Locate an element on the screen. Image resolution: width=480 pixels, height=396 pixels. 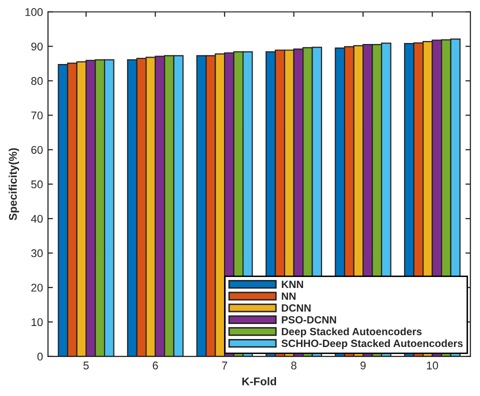
y-tick-label: 80 is located at coordinates (37, 81).